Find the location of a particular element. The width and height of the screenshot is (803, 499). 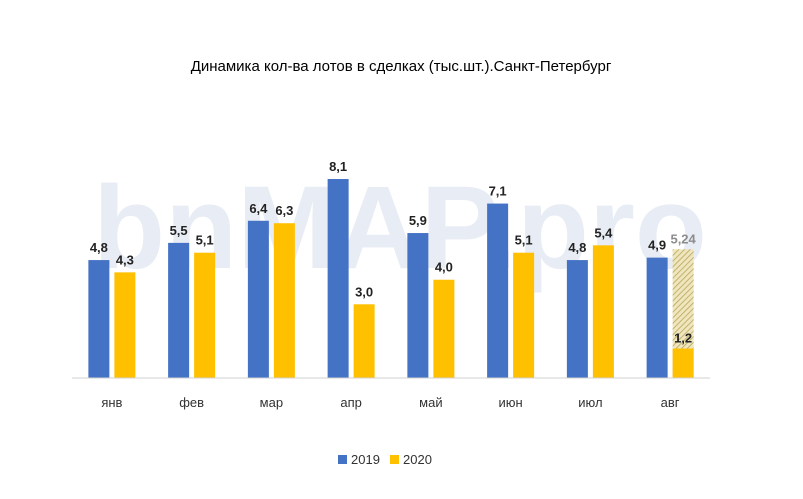

data-label-2019-апр: 8,1 is located at coordinates (338, 166).